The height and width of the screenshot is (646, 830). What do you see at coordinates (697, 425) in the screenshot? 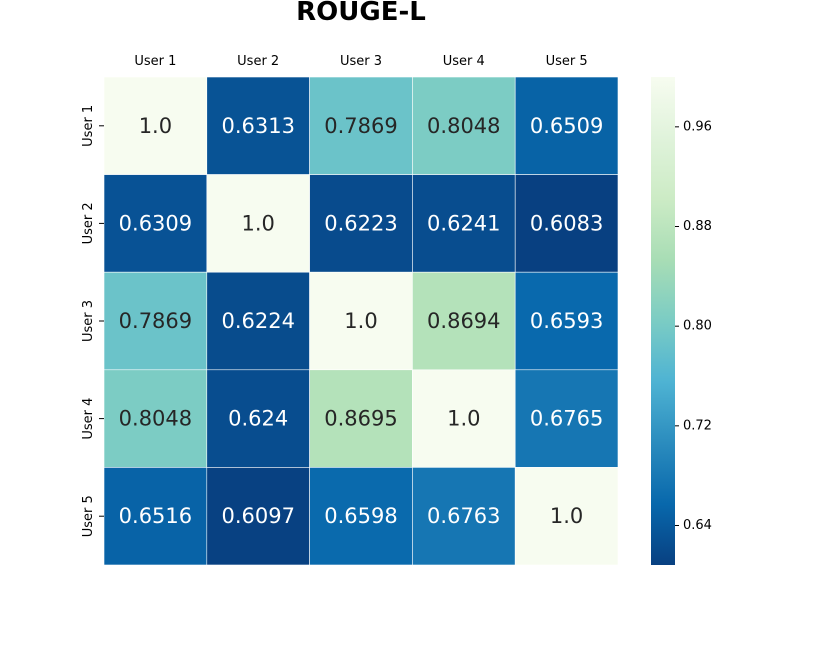
I see `colorbar-tick-label: 0.72` at bounding box center [697, 425].